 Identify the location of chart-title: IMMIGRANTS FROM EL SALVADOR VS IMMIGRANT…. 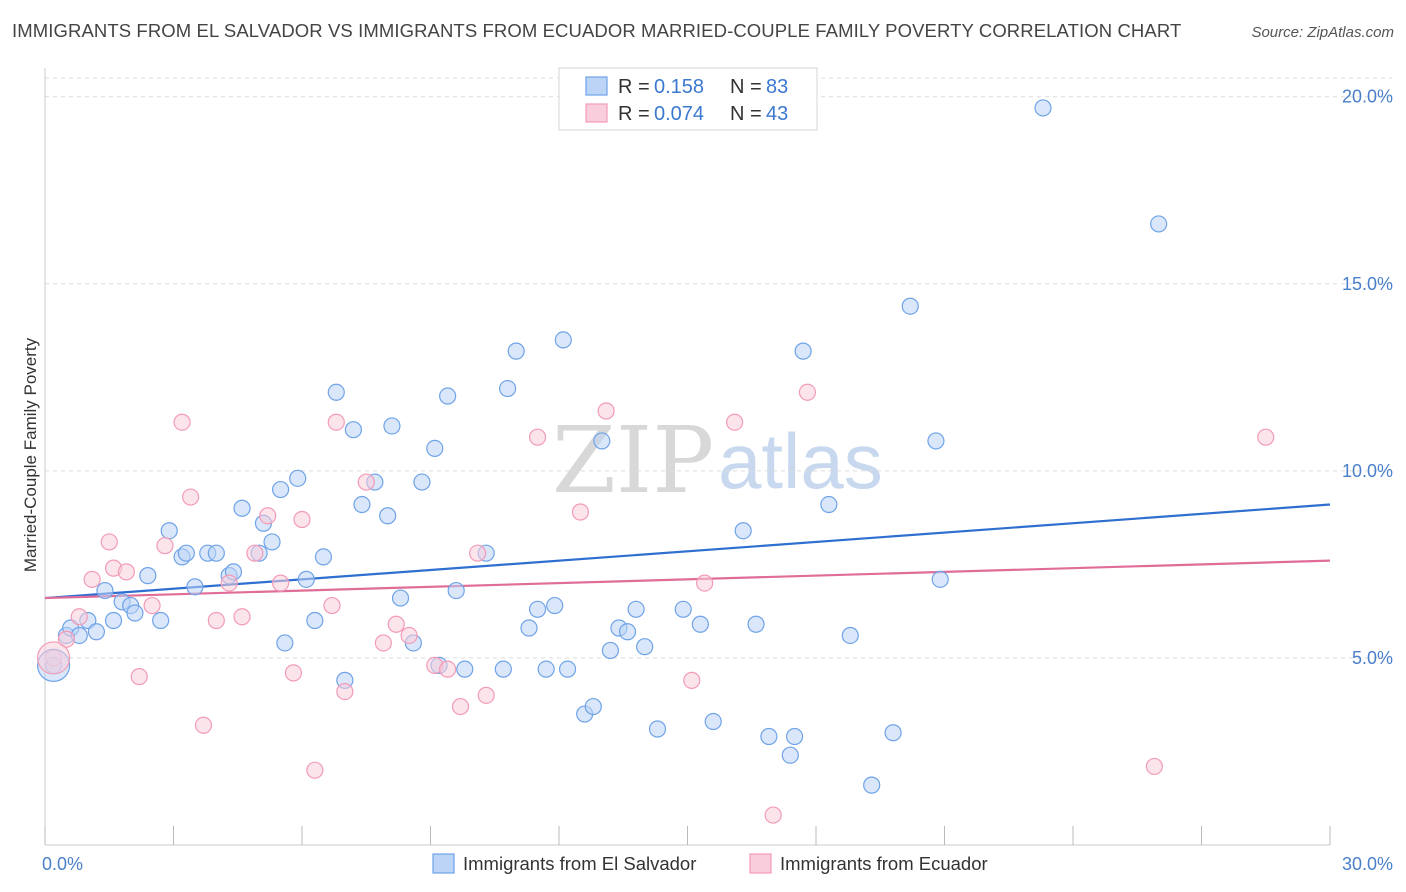
(597, 30).